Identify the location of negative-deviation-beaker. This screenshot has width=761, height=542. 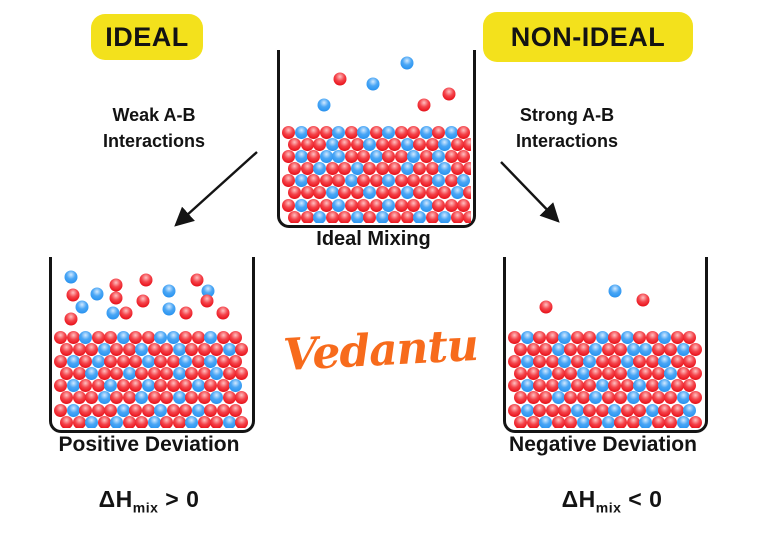
(605, 345).